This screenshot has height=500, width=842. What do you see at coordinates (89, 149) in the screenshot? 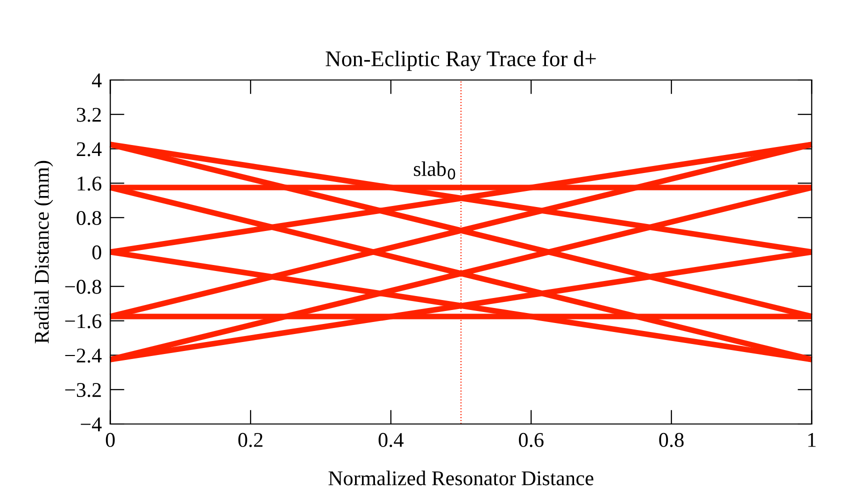
I see `y-tick-label: 2.4` at bounding box center [89, 149].